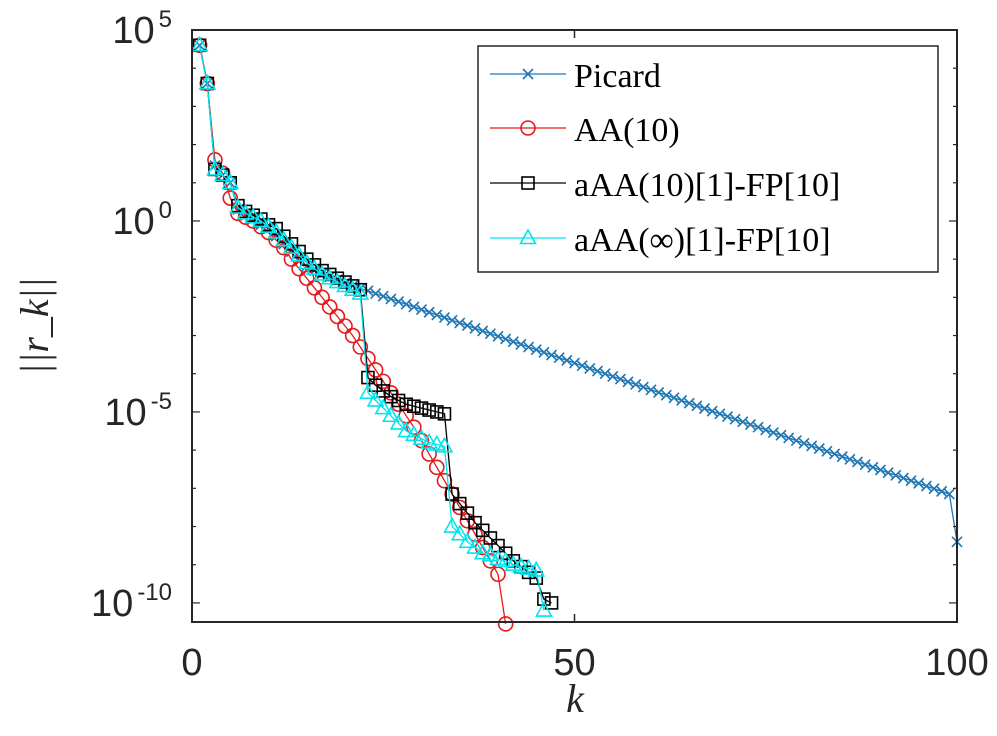  I want to click on legend-label: AA(10), so click(627, 130).